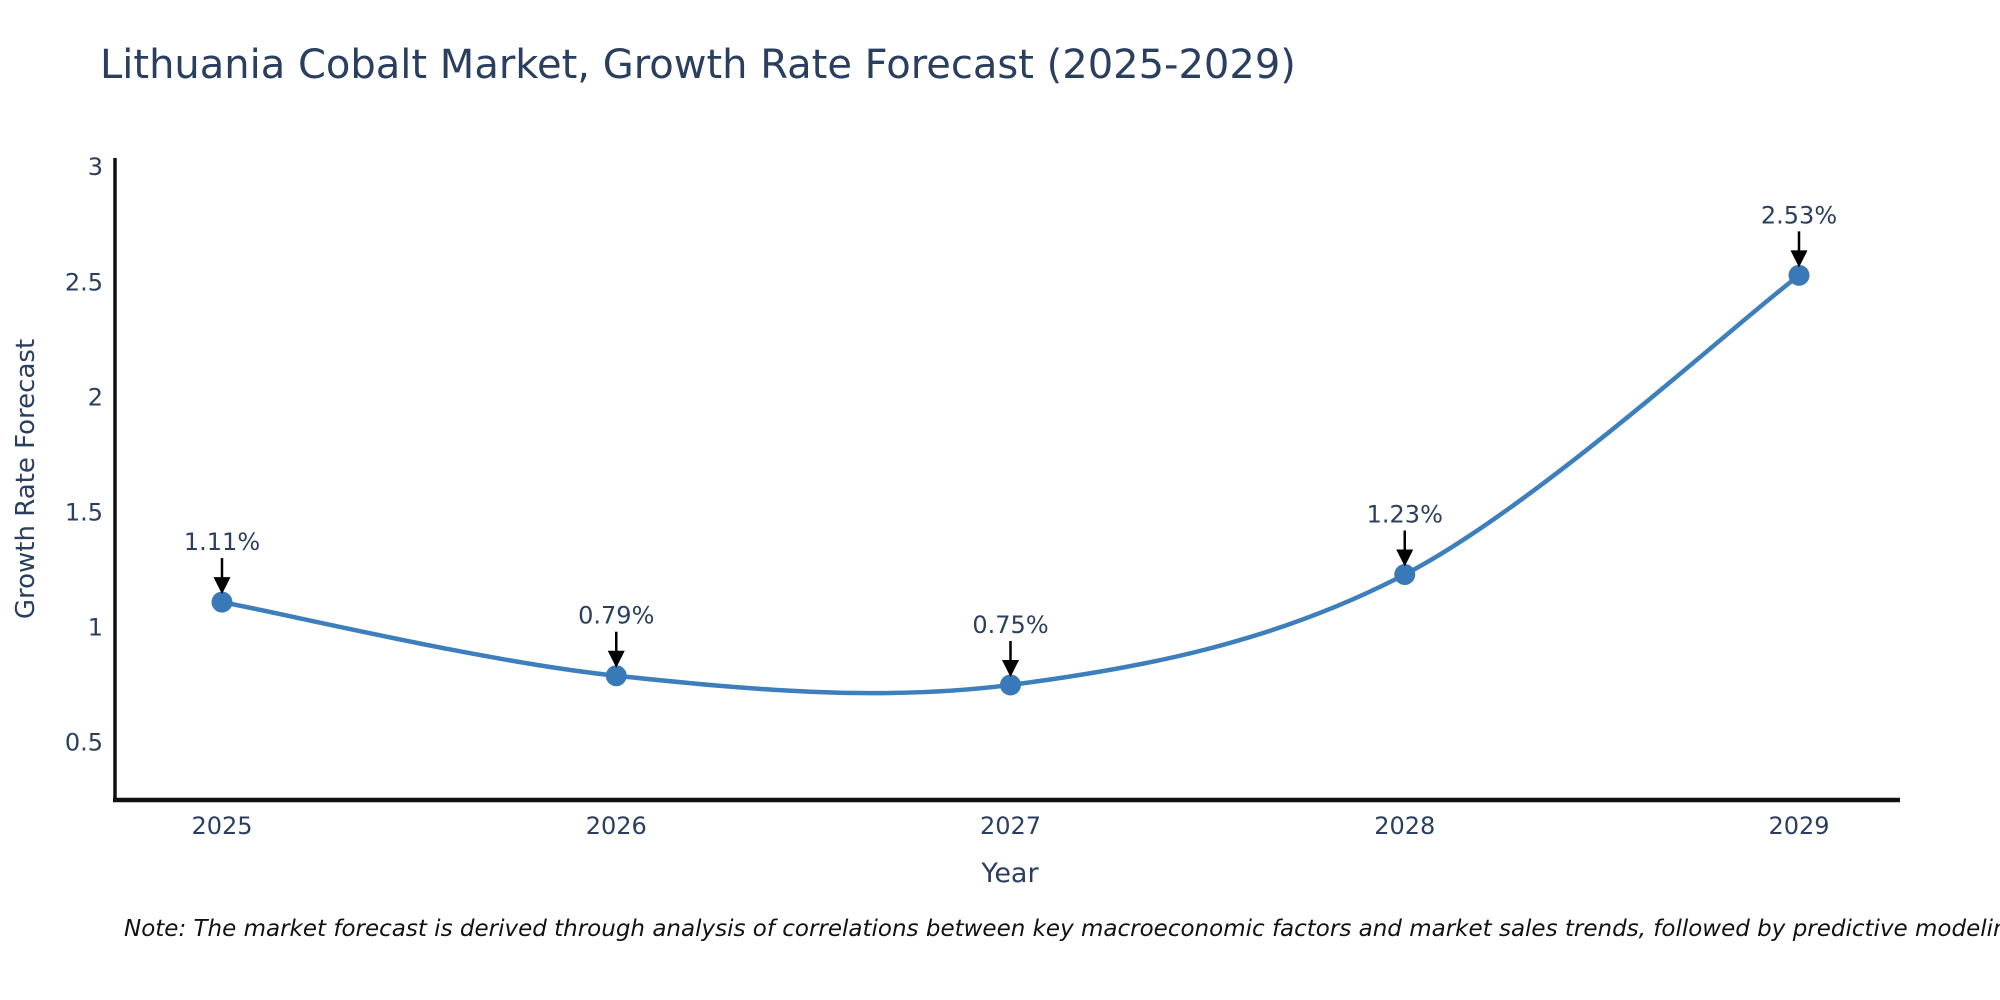  What do you see at coordinates (1404, 826) in the screenshot?
I see `x-tick-label: 2028` at bounding box center [1404, 826].